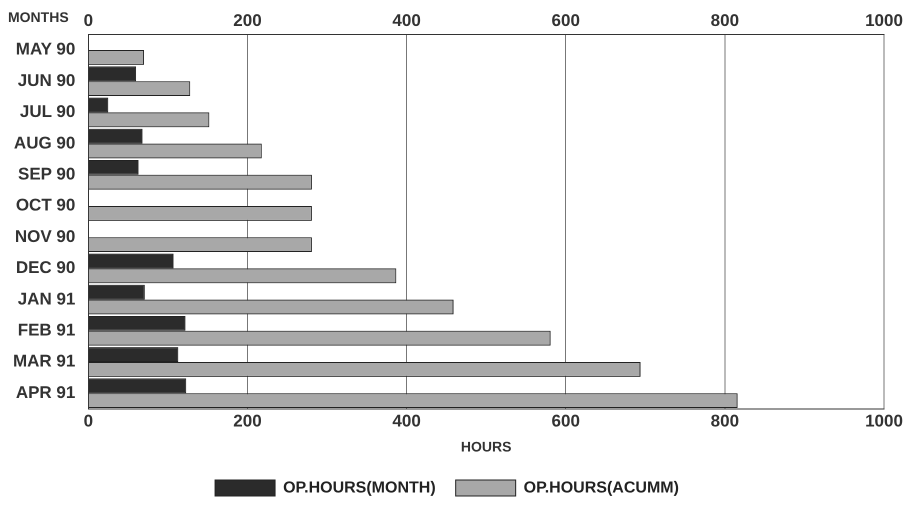  What do you see at coordinates (45, 142) in the screenshot?
I see `y-tick-label: AUG 90` at bounding box center [45, 142].